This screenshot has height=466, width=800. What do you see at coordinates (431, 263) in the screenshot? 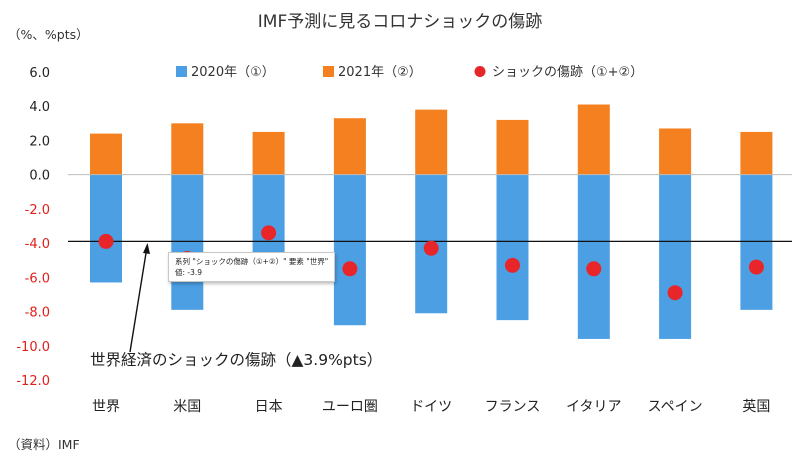
I see `scar-markers` at bounding box center [431, 263].